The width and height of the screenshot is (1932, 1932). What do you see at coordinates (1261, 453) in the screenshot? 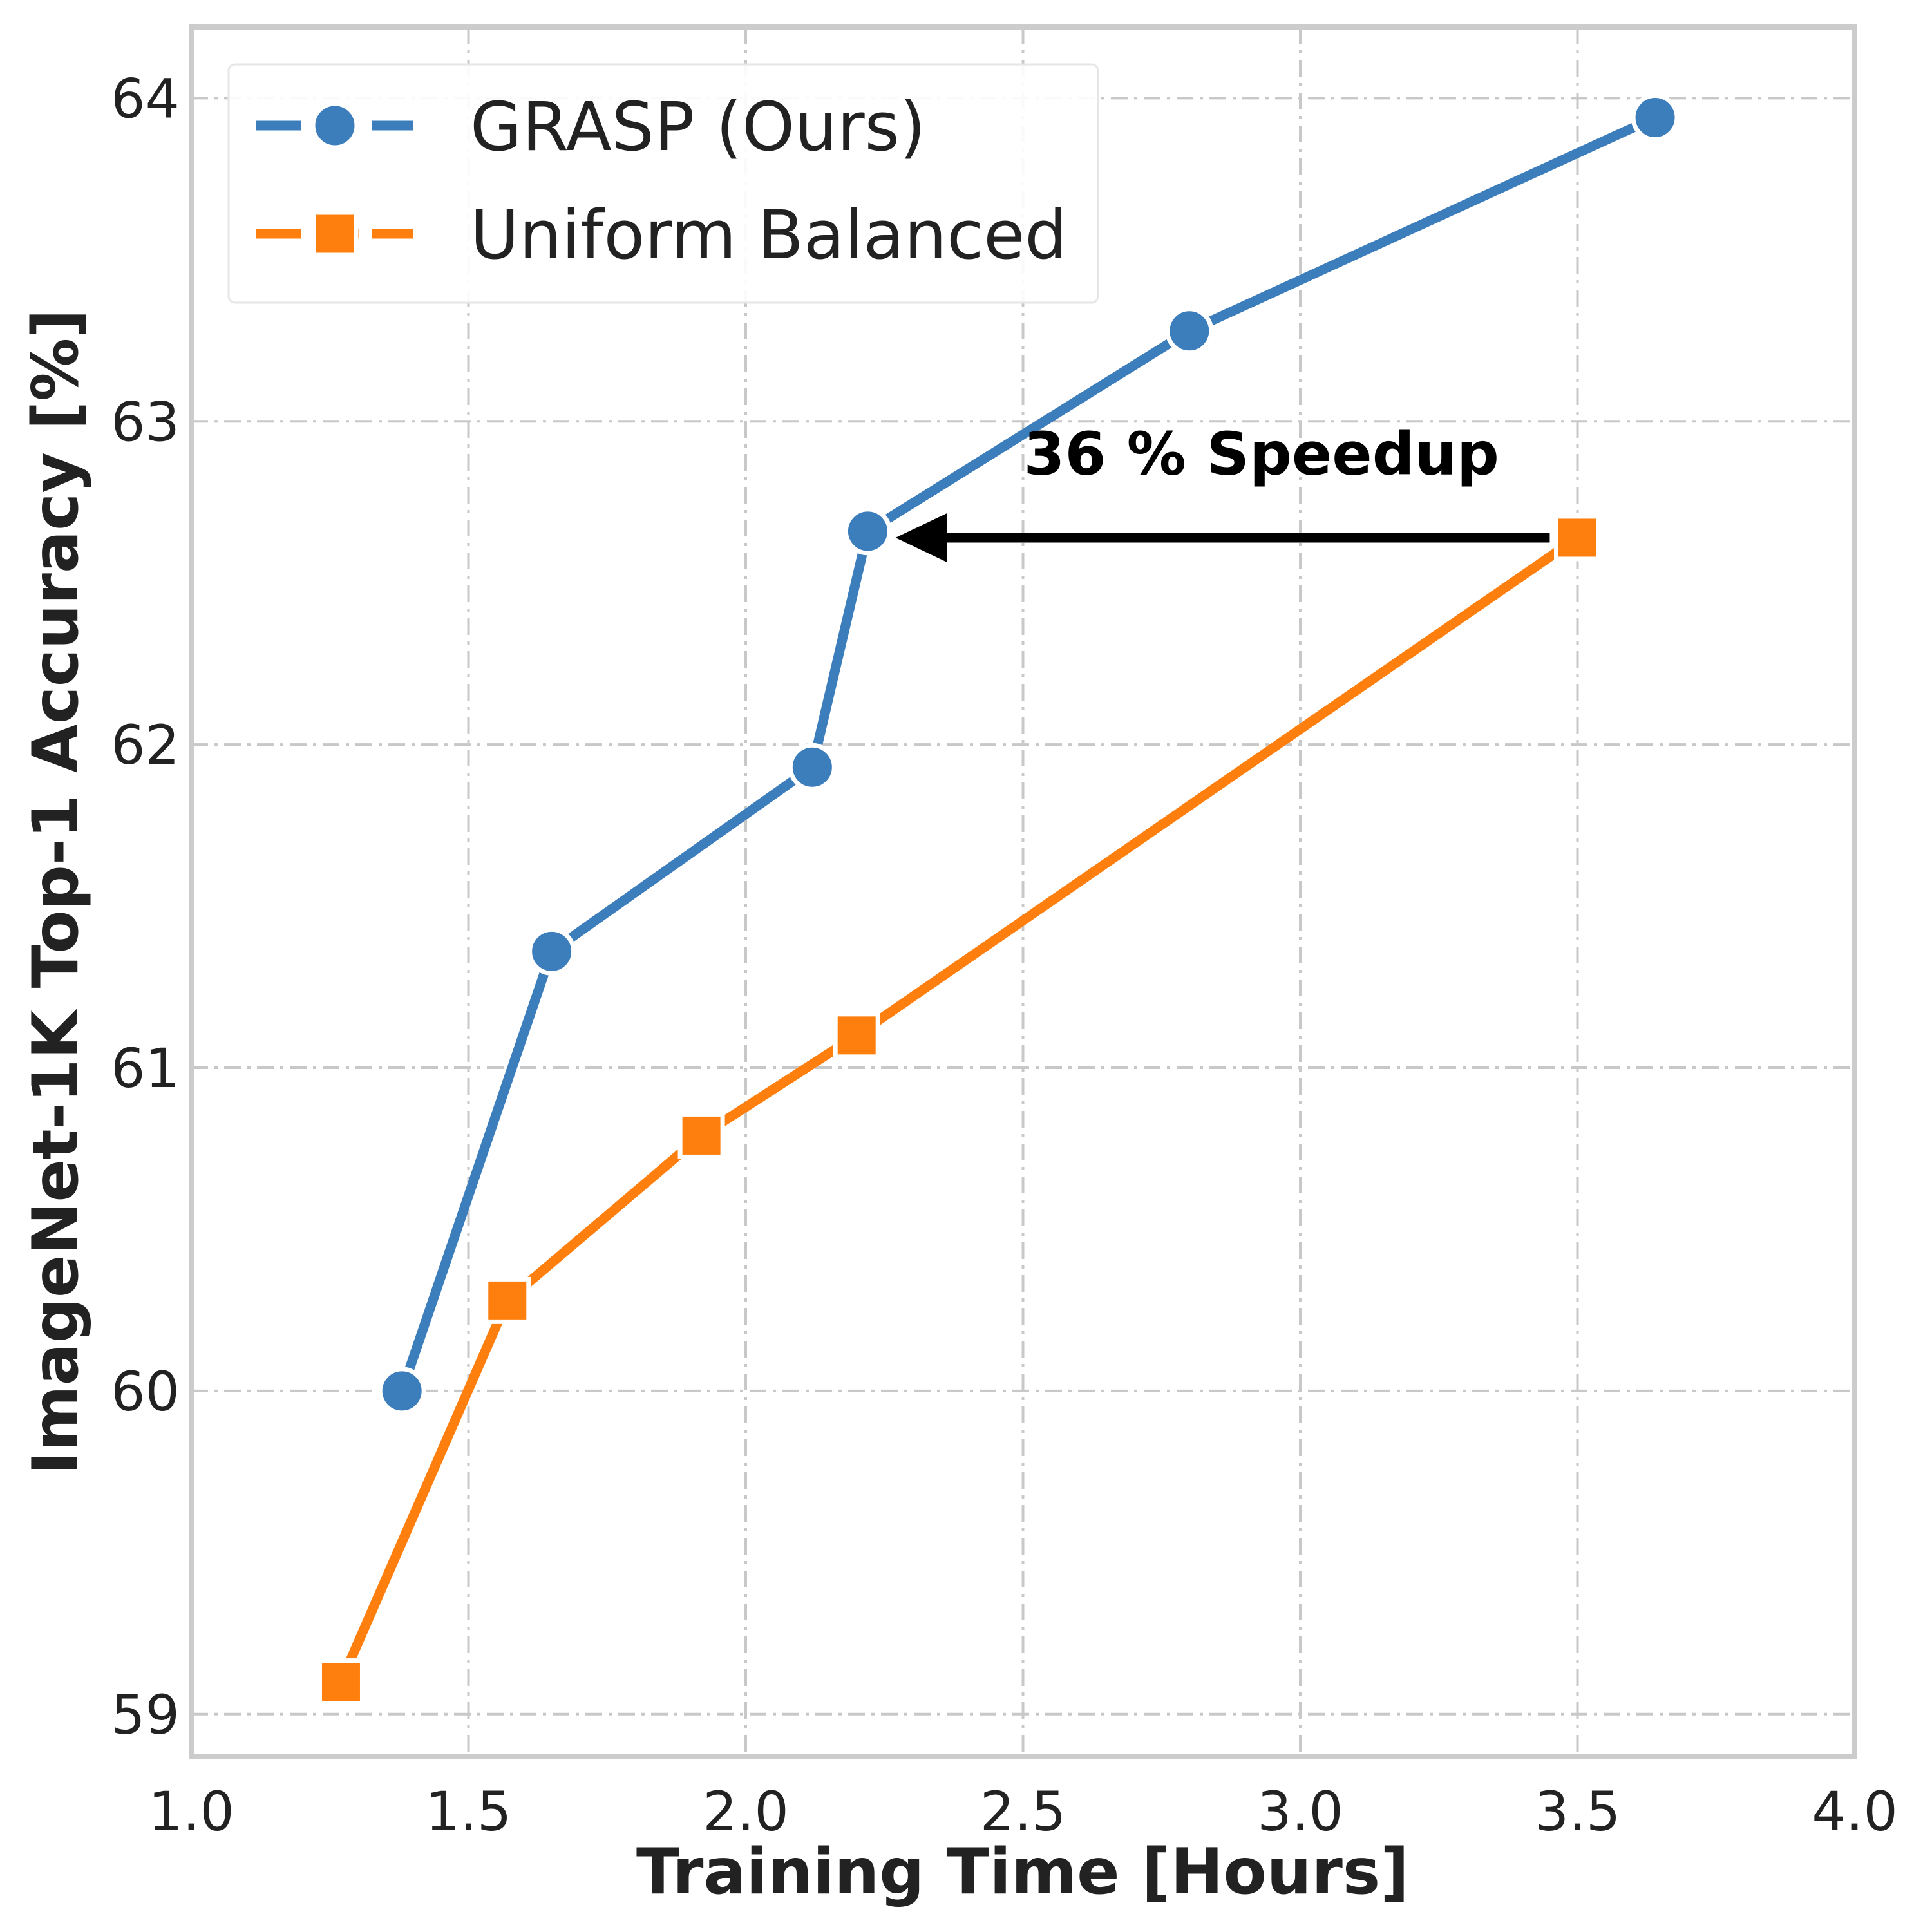
I see `speedup-annotation: 36 % Speedup` at bounding box center [1261, 453].